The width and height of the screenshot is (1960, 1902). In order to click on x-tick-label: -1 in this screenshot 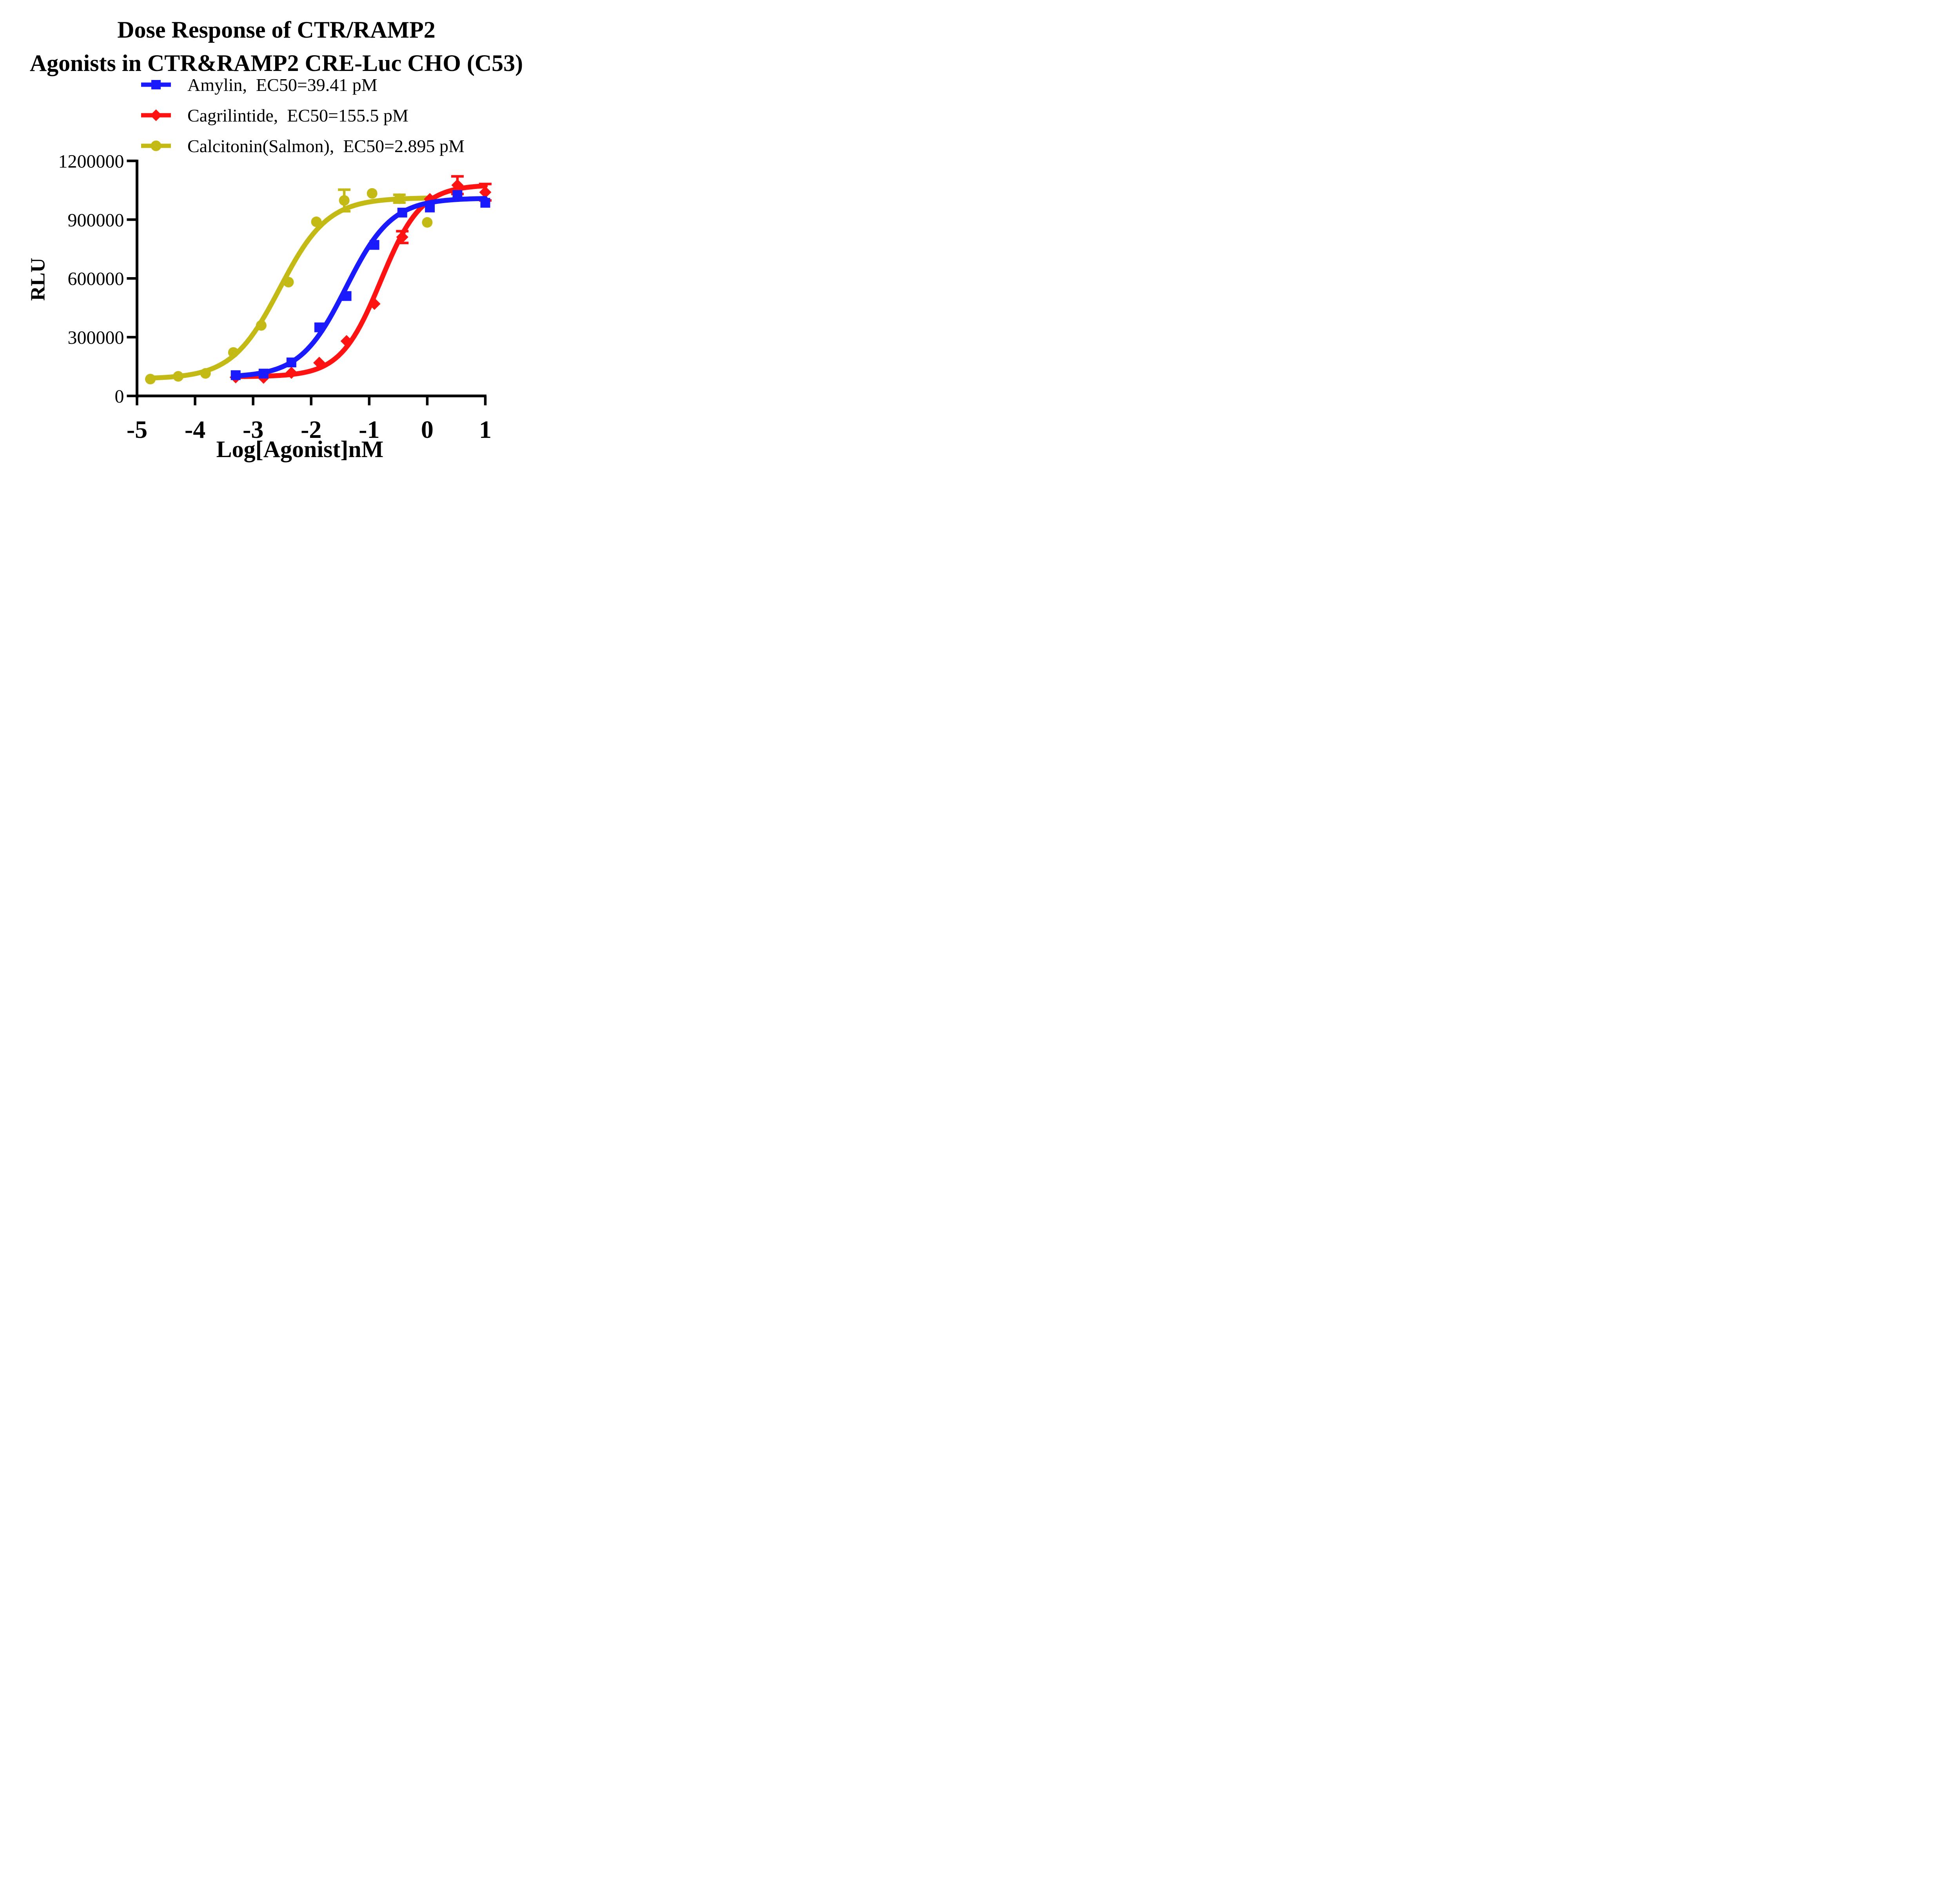, I will do `click(369, 429)`.